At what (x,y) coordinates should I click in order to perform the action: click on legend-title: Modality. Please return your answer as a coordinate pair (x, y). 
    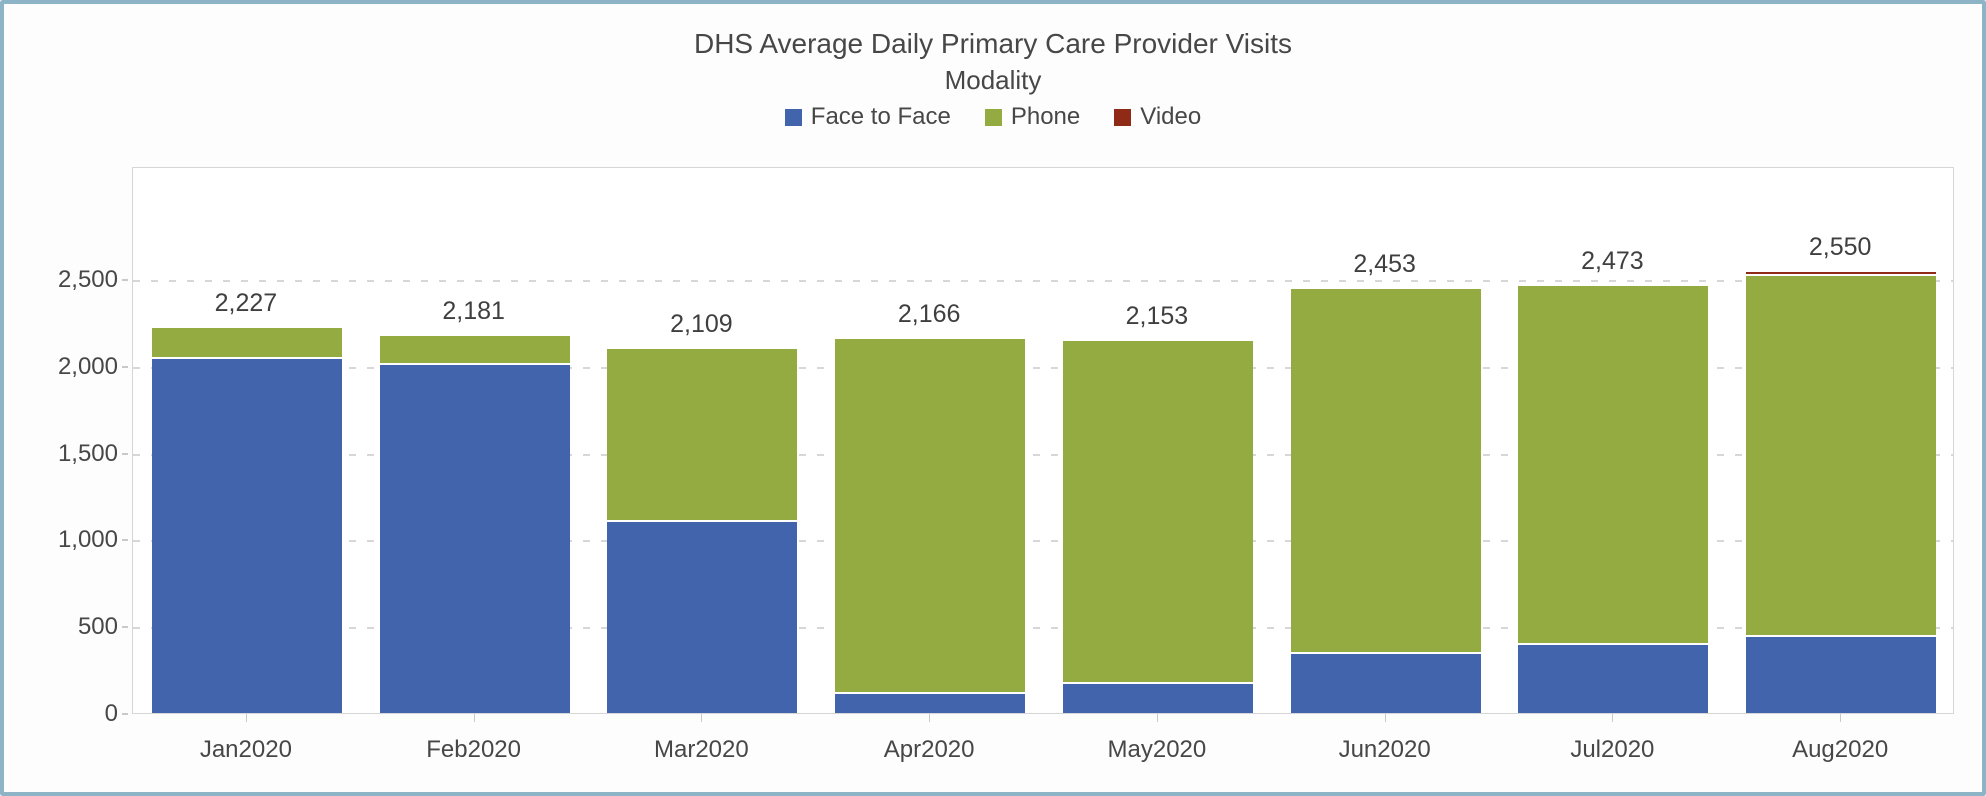
    Looking at the image, I should click on (993, 80).